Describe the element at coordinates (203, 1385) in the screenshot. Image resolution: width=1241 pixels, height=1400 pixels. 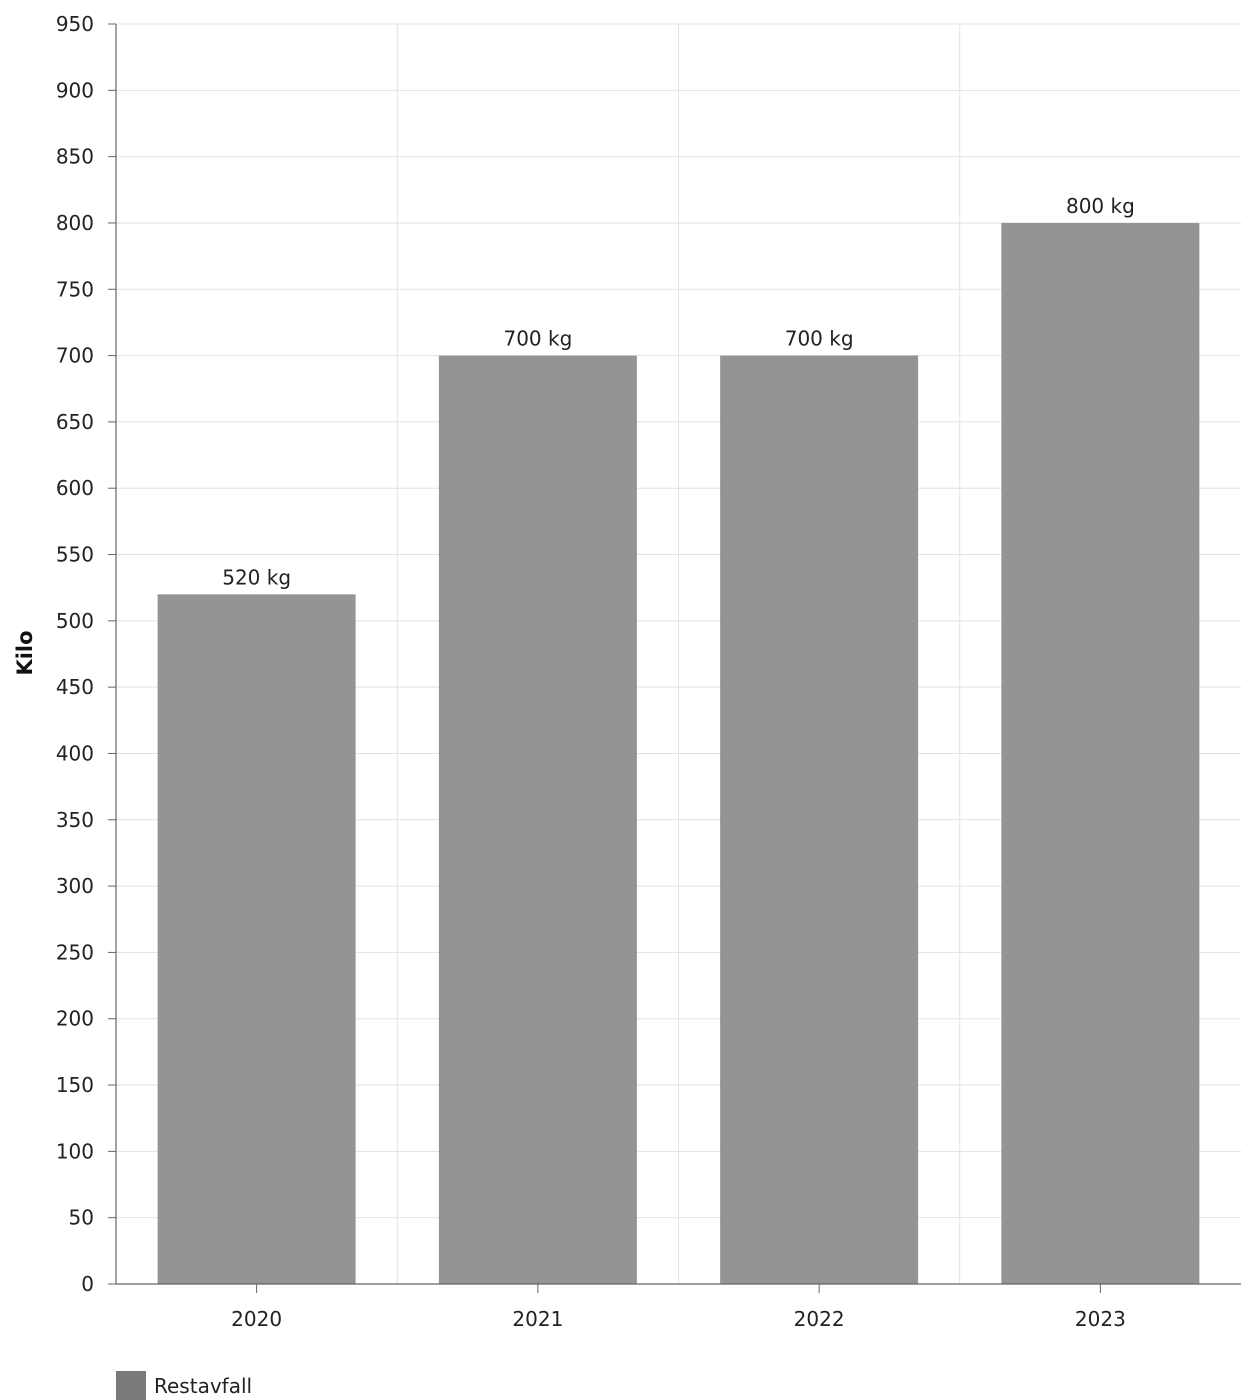
I see `legend-label-restavfall: Restavfall` at that location.